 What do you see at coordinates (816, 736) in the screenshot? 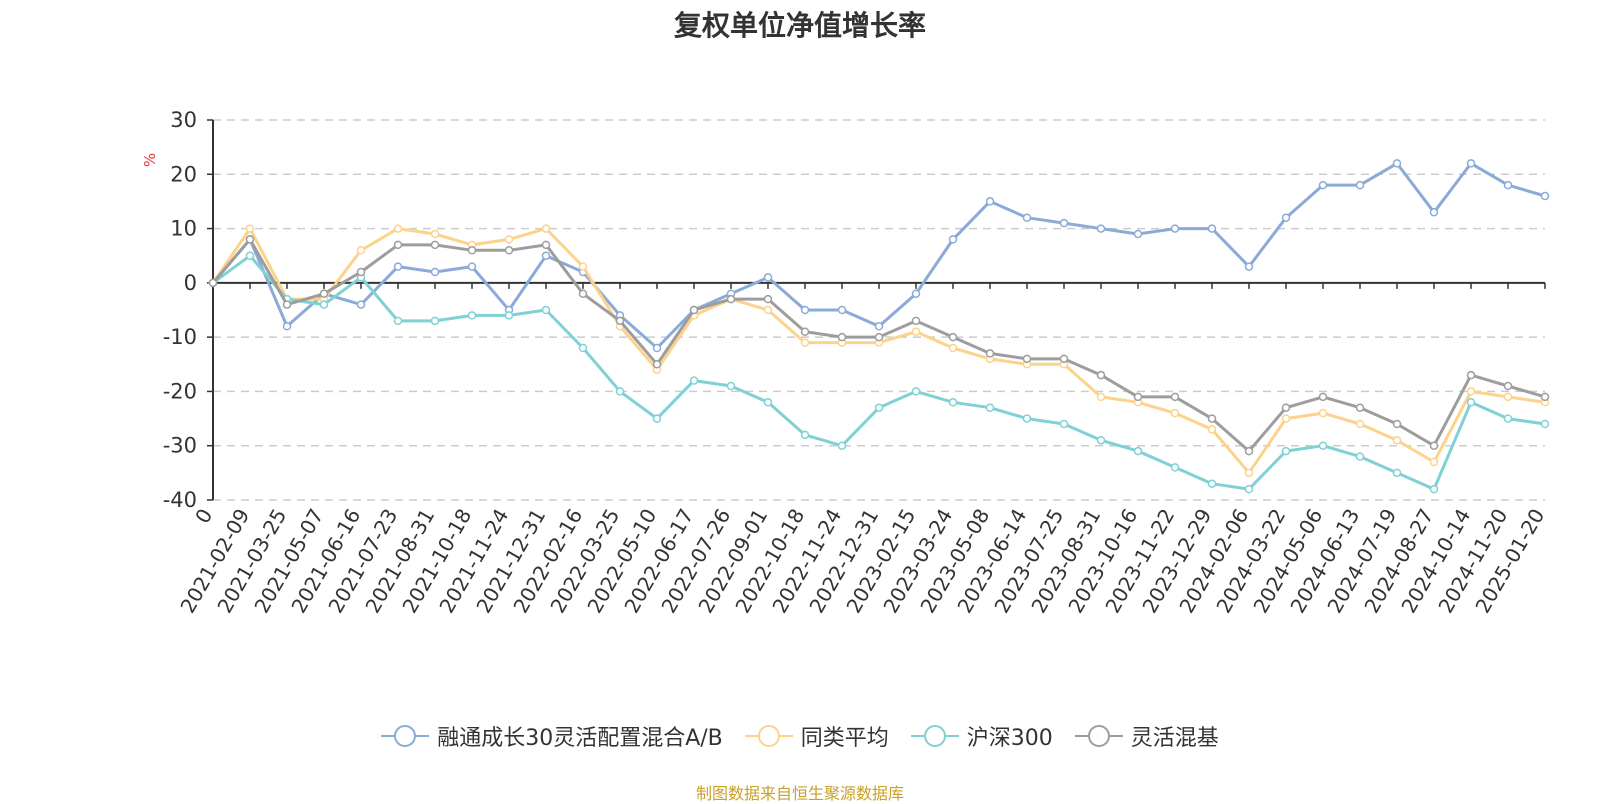
I see `legend-item-1: 同类平均` at bounding box center [816, 736].